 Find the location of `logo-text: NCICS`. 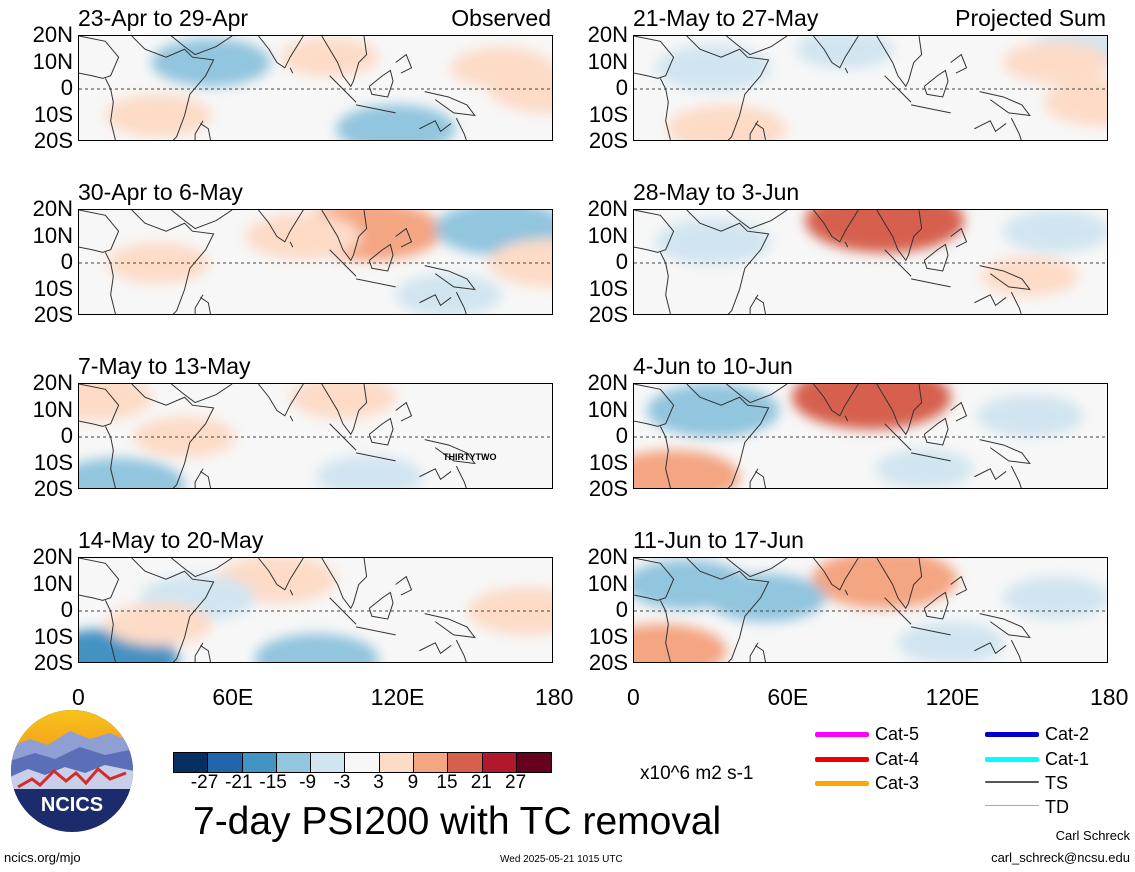

logo-text: NCICS is located at coordinates (72, 805).